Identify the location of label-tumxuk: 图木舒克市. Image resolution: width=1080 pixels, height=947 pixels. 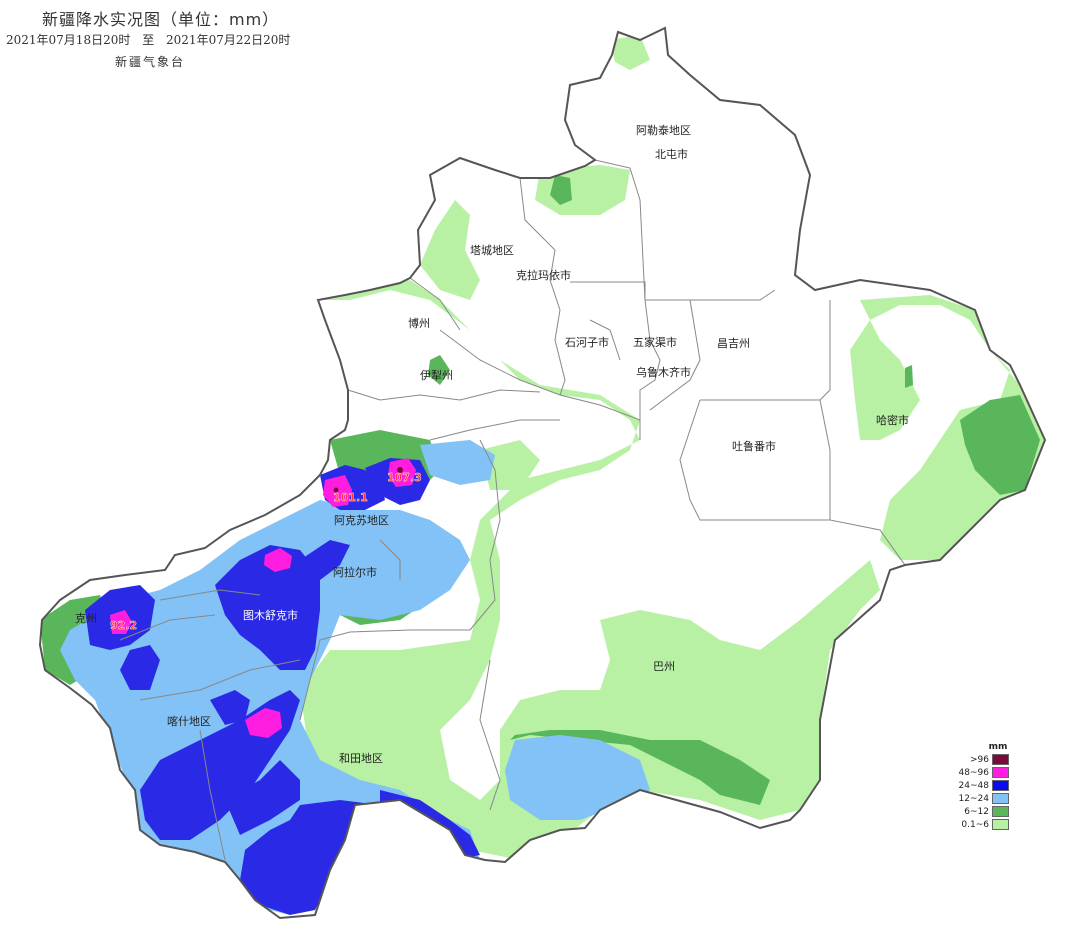
(270, 615).